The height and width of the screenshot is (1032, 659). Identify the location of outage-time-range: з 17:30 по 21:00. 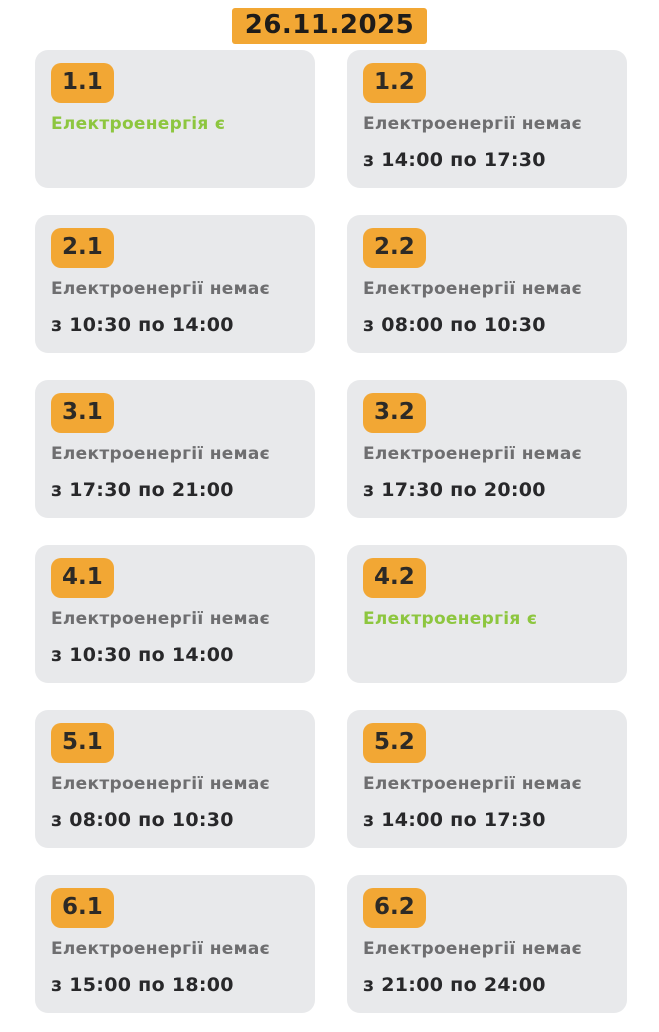
(142, 490).